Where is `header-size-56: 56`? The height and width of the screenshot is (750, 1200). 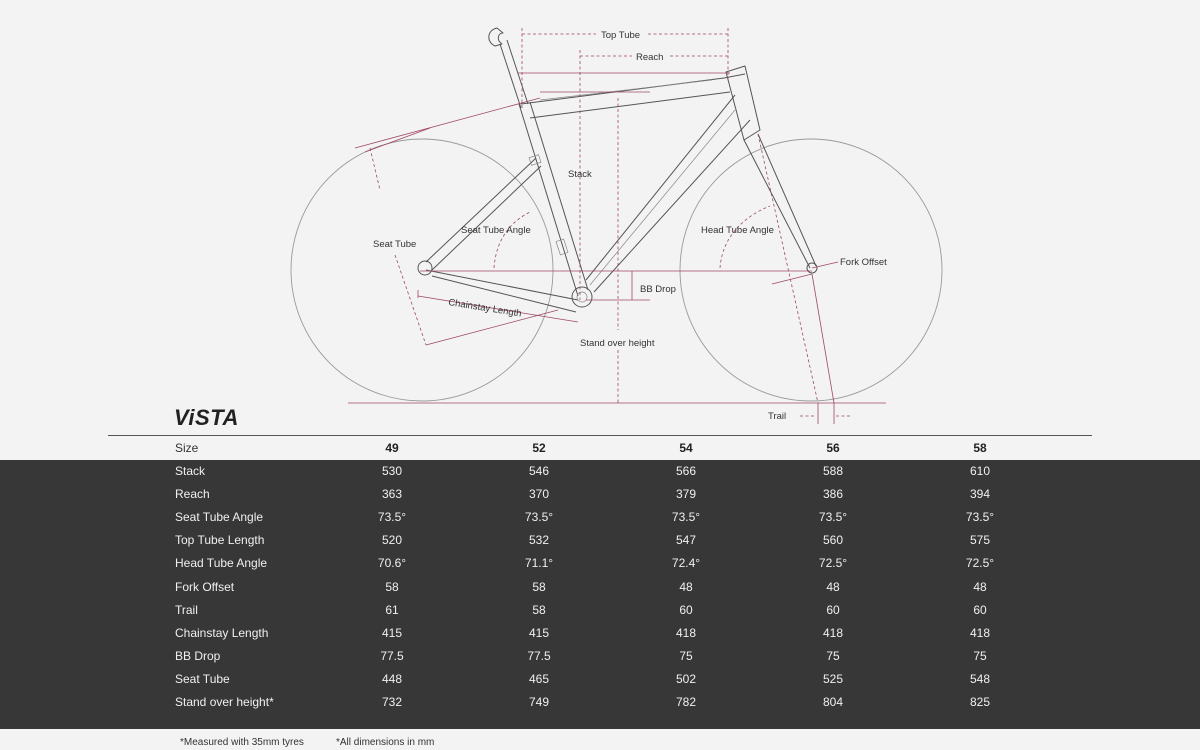
header-size-56: 56 is located at coordinates (833, 448).